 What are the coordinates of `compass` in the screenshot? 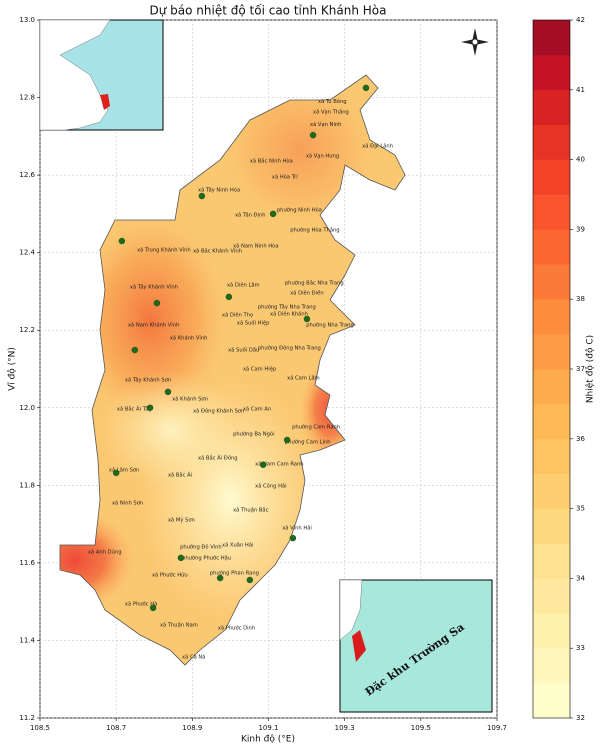 It's located at (475, 42).